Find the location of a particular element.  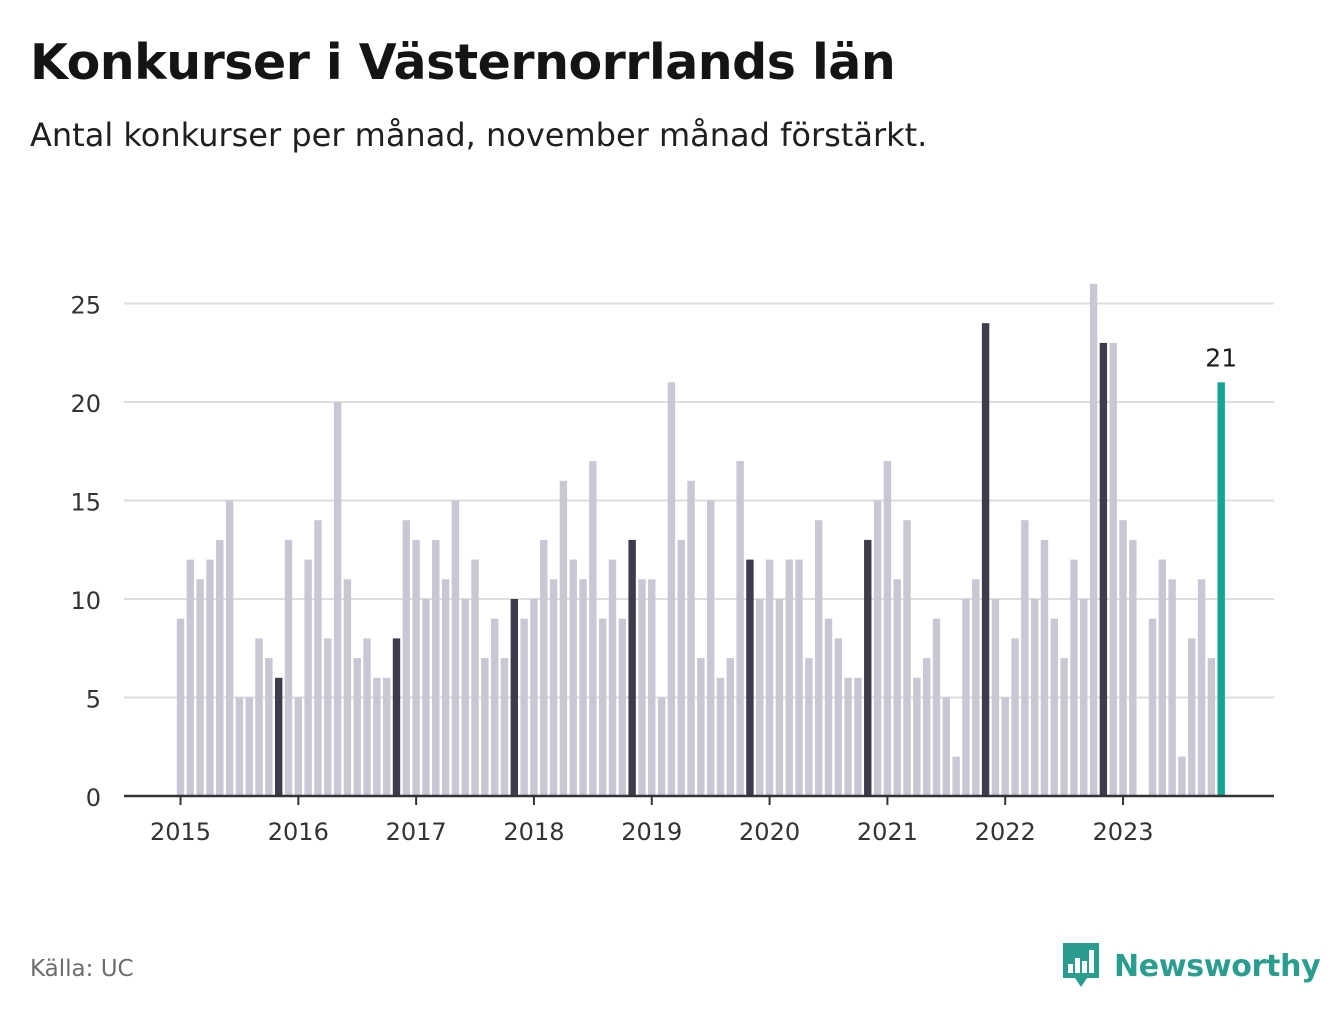

x-tick-label: 2018 is located at coordinates (533, 832).